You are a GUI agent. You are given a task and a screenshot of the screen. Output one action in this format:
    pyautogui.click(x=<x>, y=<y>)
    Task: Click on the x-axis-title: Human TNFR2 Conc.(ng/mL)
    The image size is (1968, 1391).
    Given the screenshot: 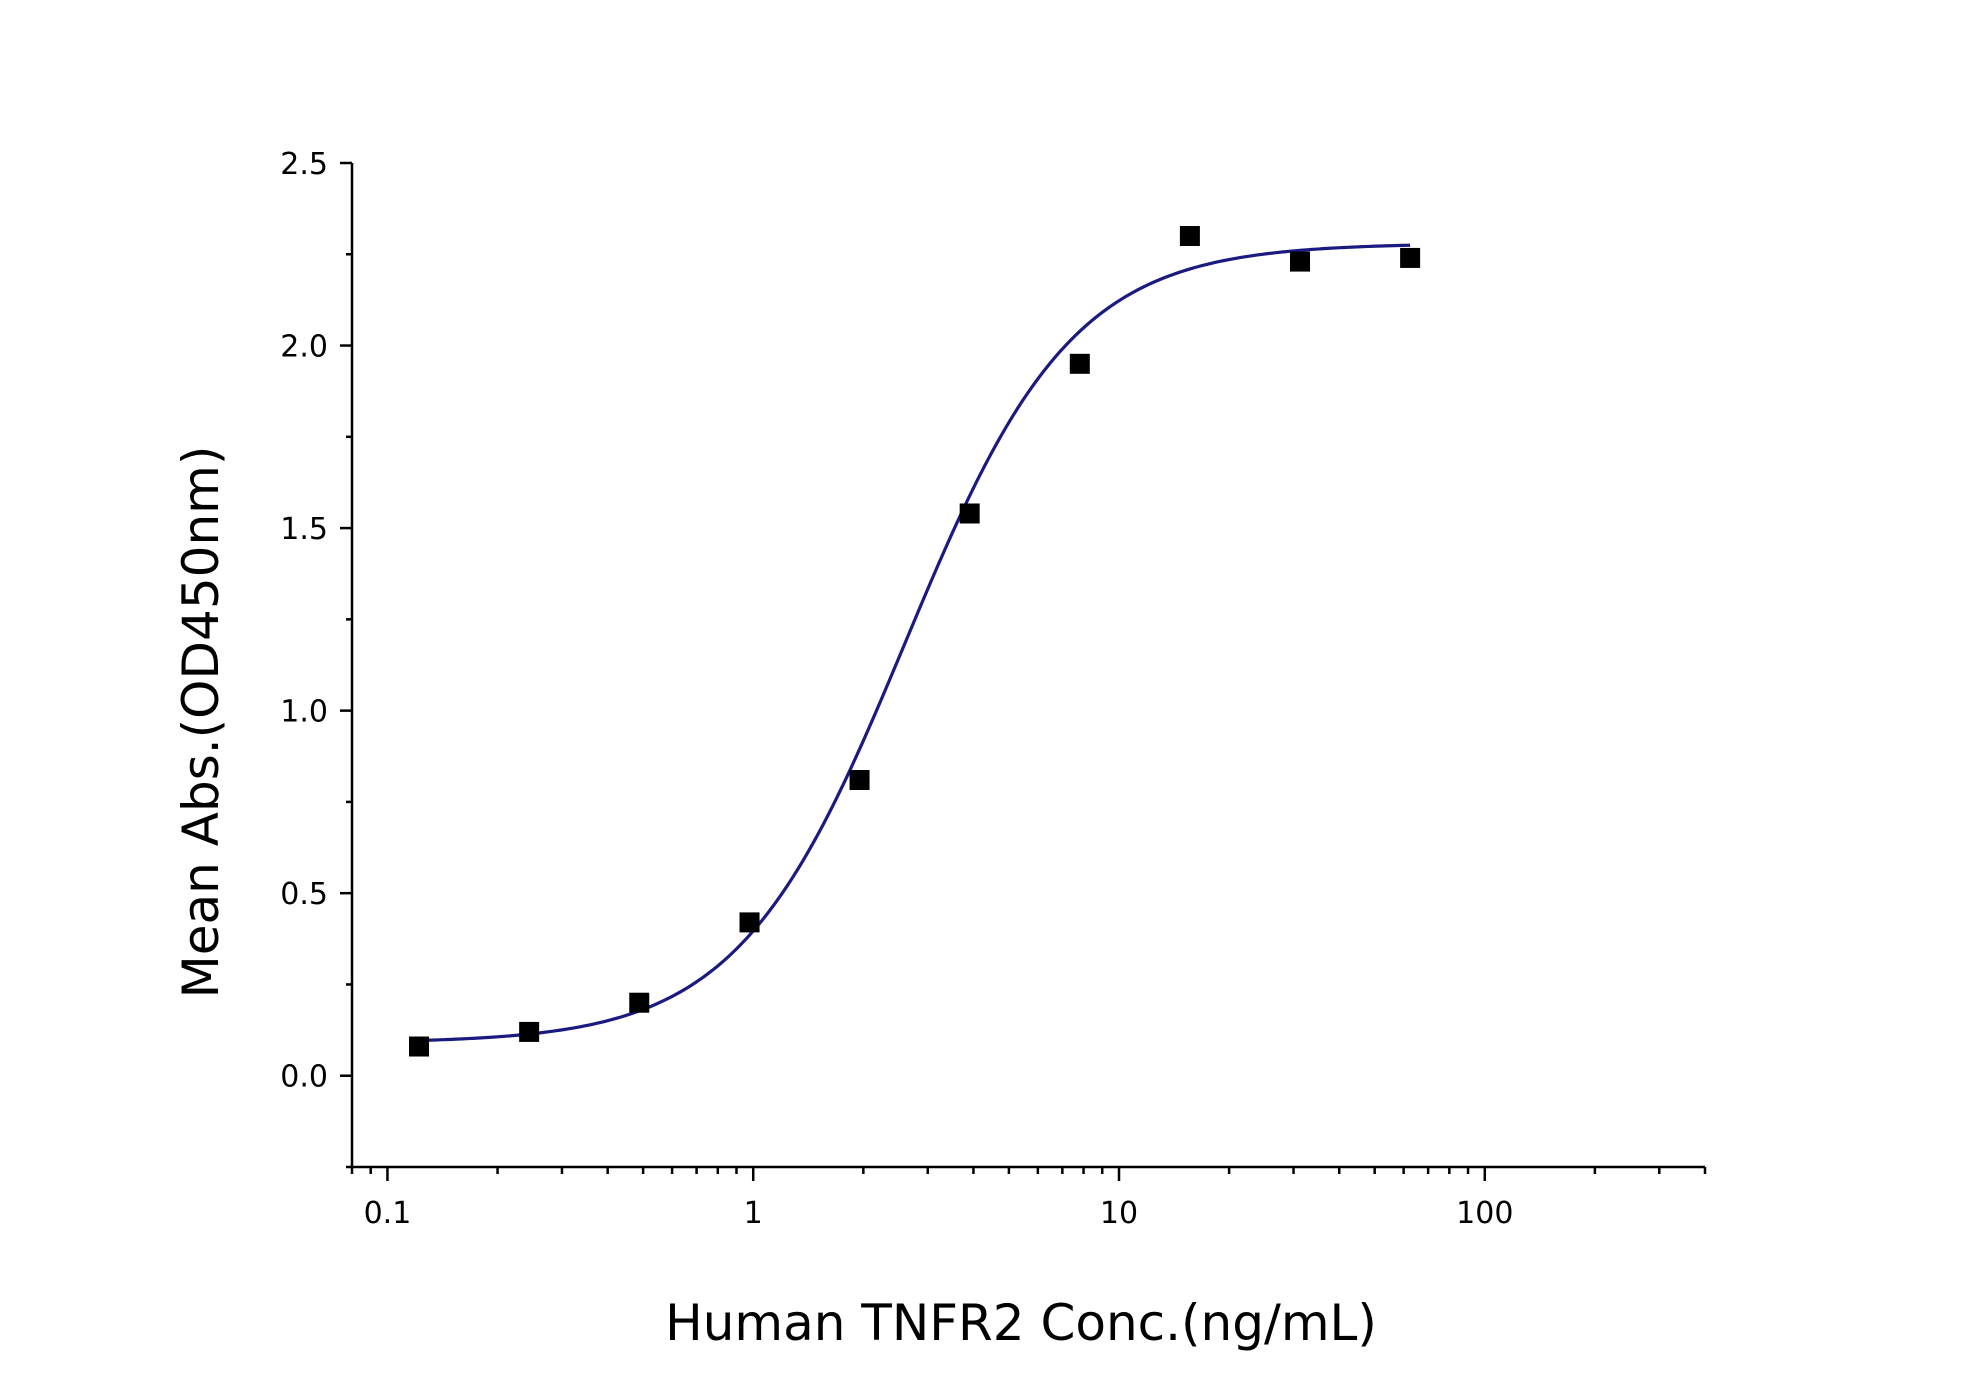 What is the action you would take?
    pyautogui.click(x=1021, y=1323)
    